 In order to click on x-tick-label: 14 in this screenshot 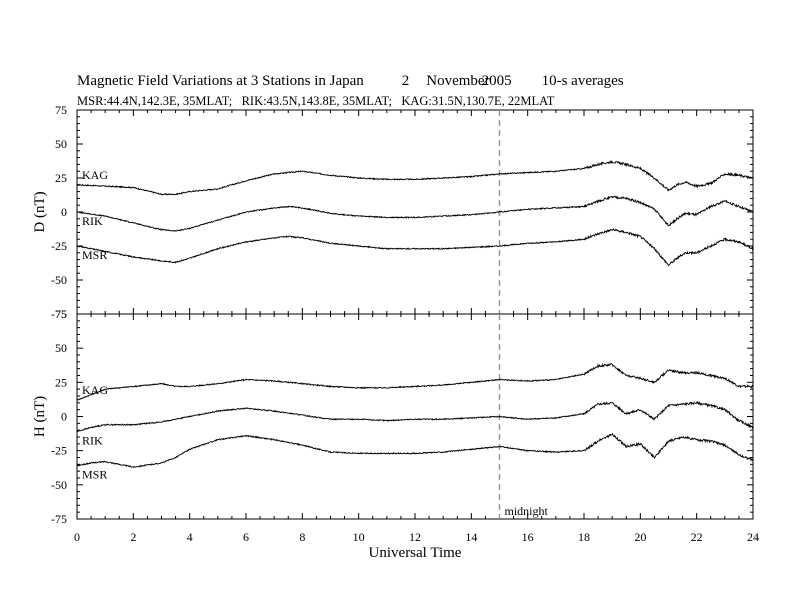, I will do `click(471, 537)`.